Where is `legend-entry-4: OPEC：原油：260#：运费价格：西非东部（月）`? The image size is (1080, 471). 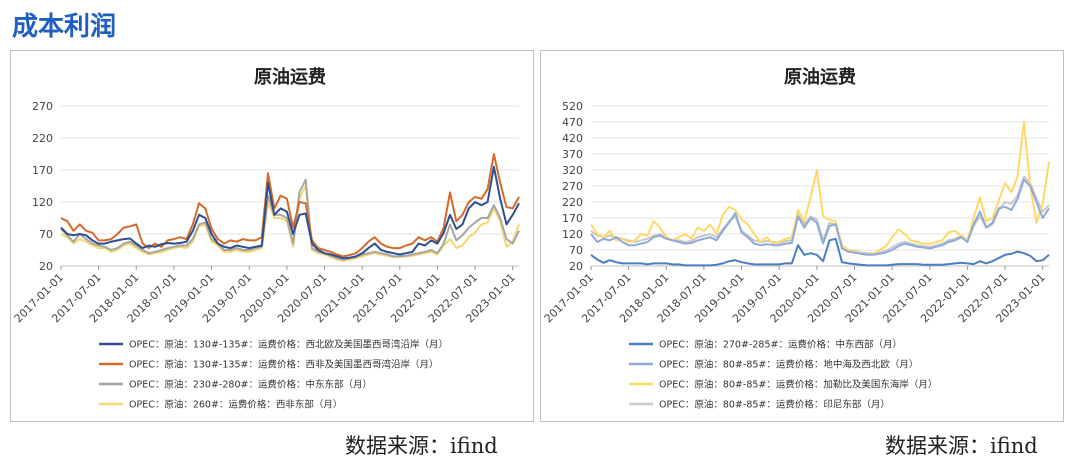
legend-entry-4: OPEC：原油：260#：运费价格：西非东部（月） is located at coordinates (235, 405).